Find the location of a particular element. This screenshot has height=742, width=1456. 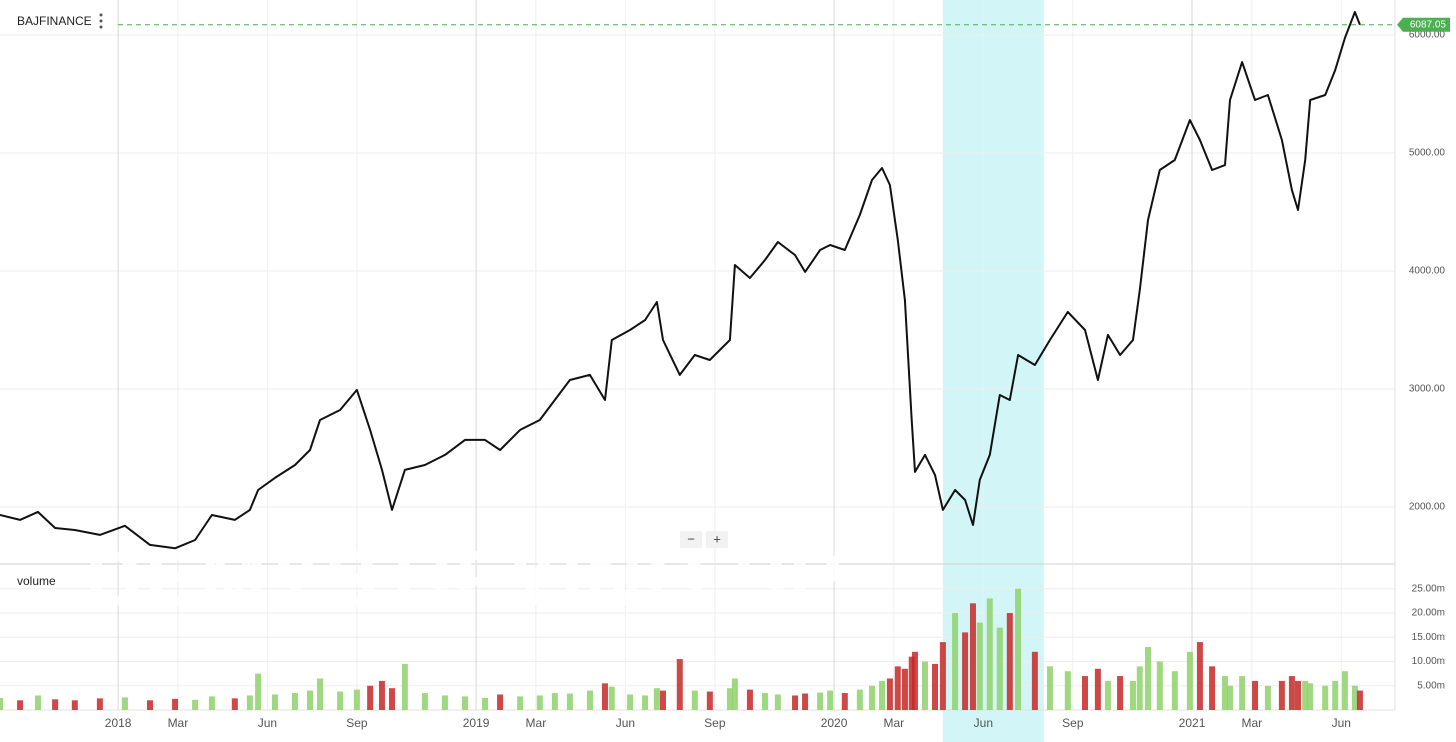

y-tick-label: 5000.00 is located at coordinates (1427, 153).